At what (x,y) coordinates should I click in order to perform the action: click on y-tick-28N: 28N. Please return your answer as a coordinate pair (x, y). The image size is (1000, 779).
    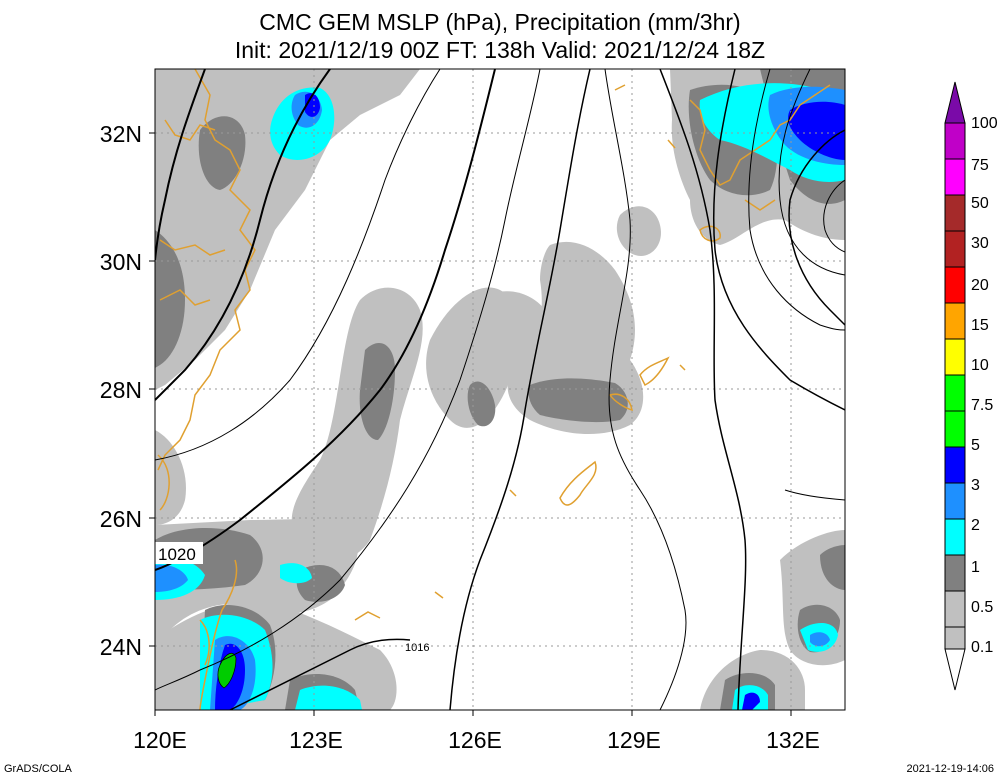
    Looking at the image, I should click on (121, 390).